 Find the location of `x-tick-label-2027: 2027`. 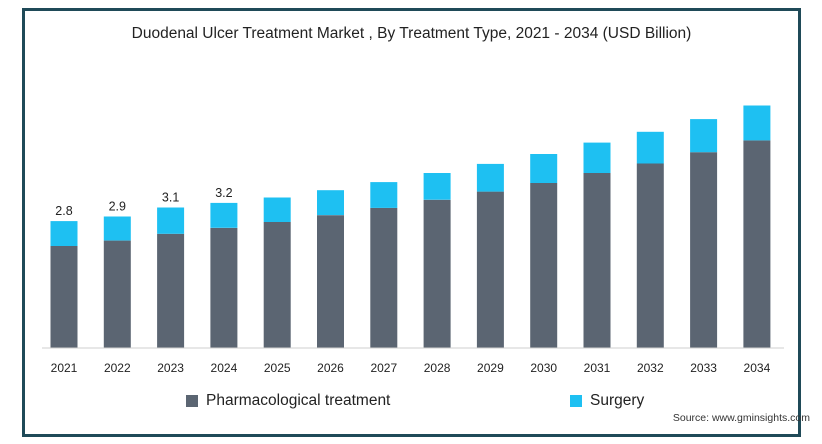

x-tick-label-2027: 2027 is located at coordinates (383, 368).